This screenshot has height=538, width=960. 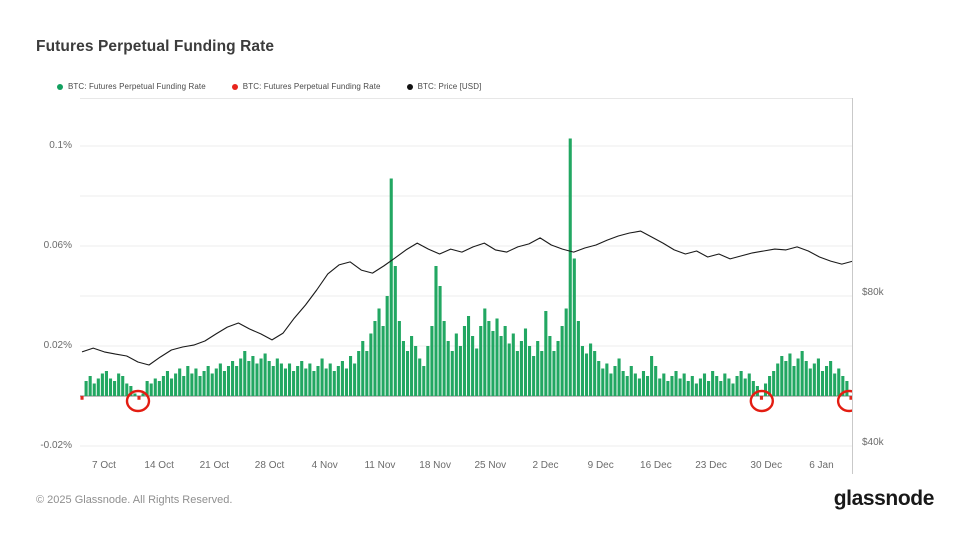 What do you see at coordinates (134, 500) in the screenshot?
I see `copyright-text: © 2025 Glassnode. All Rights Reserved.` at bounding box center [134, 500].